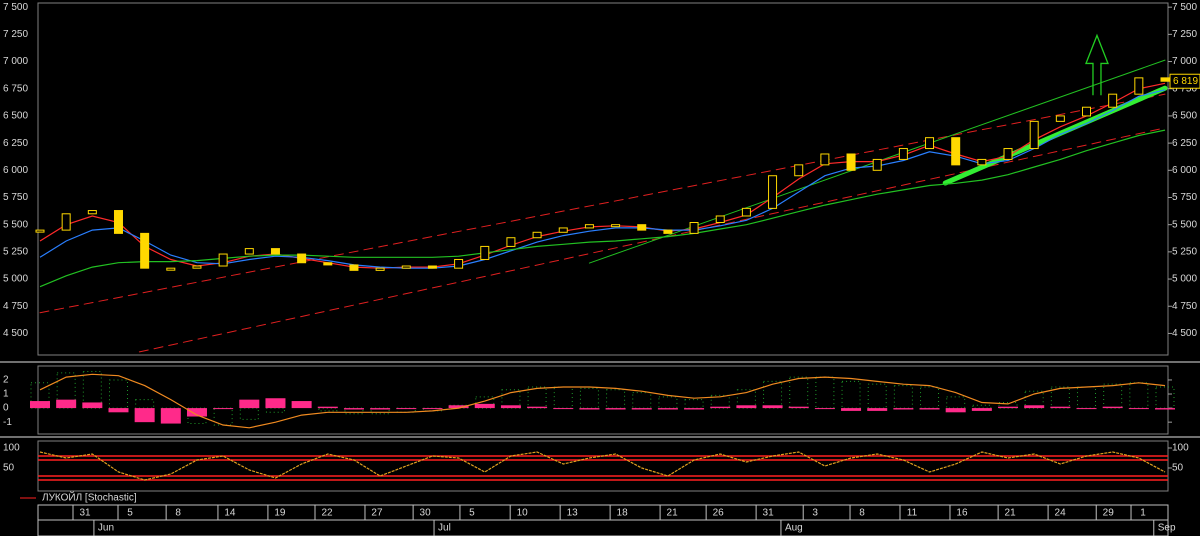 The height and width of the screenshot is (536, 1200). Describe the element at coordinates (912, 513) in the screenshot. I see `x-tick-label: 11` at that location.